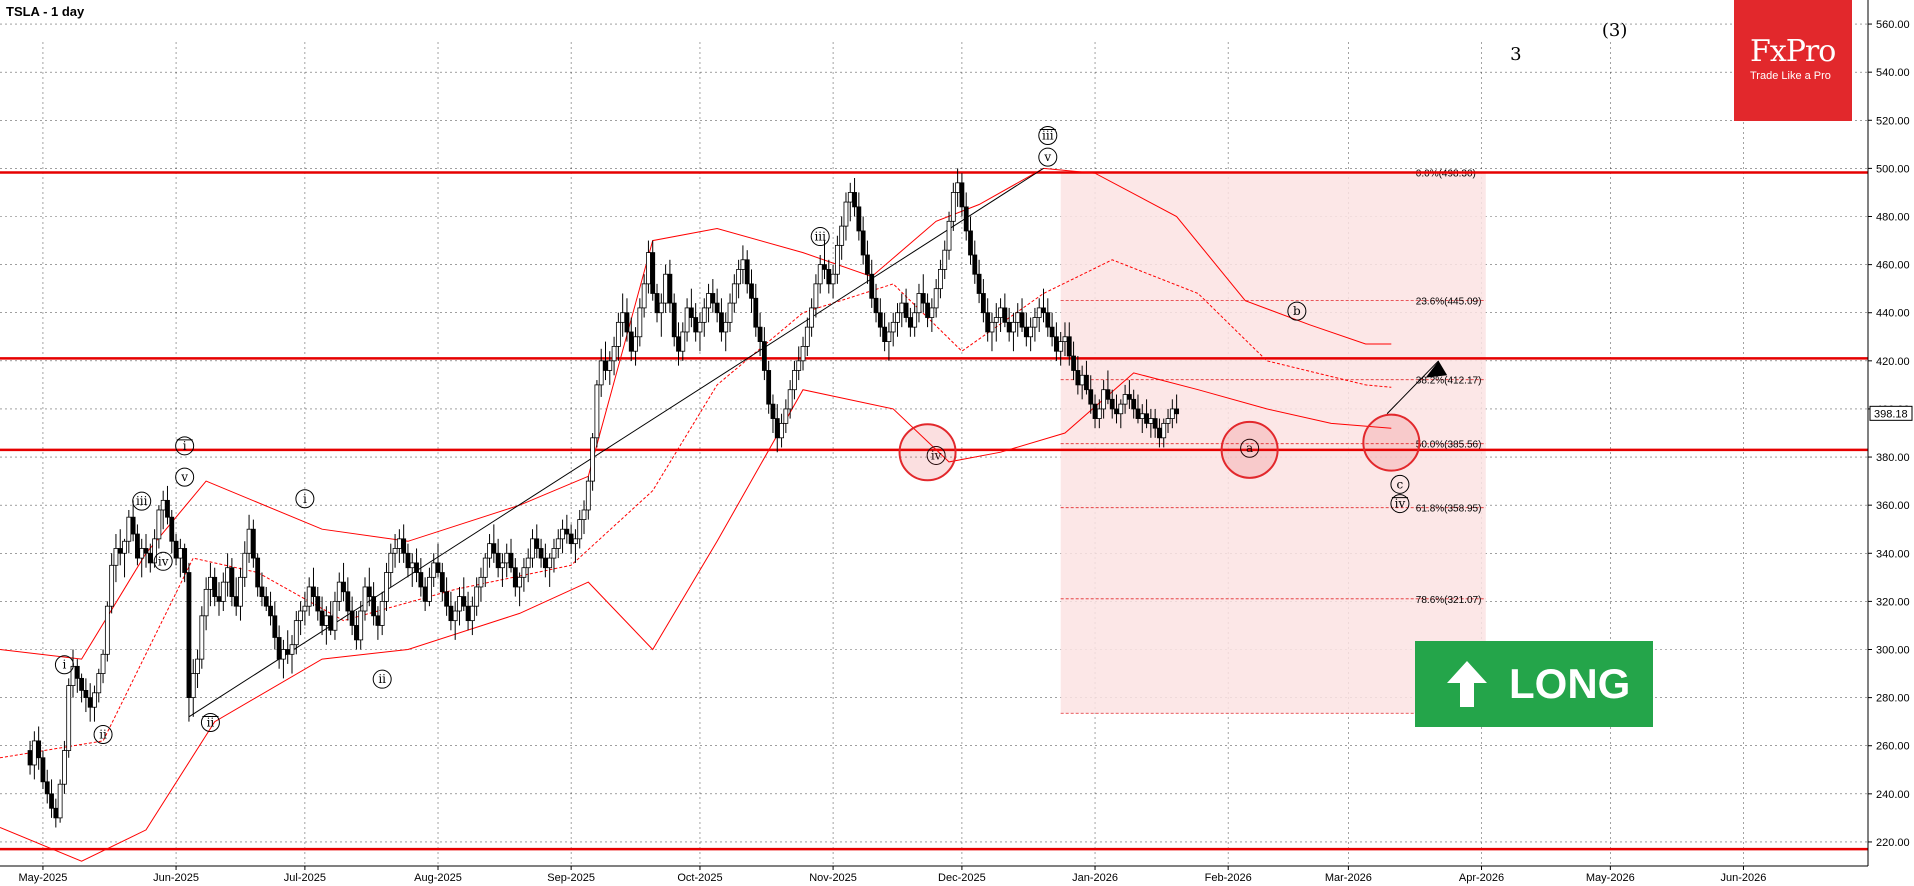 The width and height of the screenshot is (1914, 886). What do you see at coordinates (1449, 509) in the screenshot?
I see `fib-label: 61.8%(358.95)` at bounding box center [1449, 509].